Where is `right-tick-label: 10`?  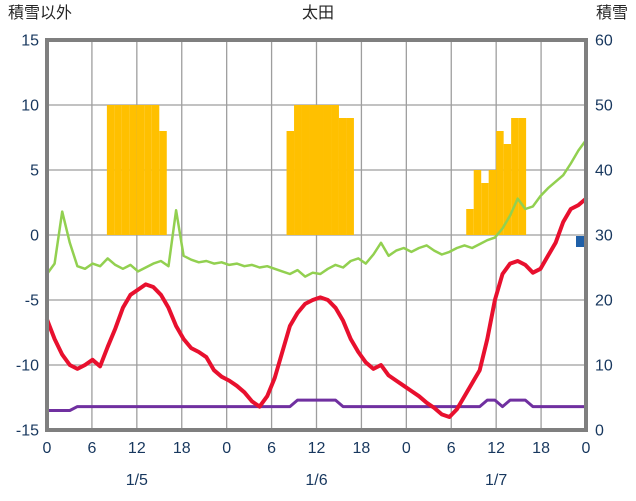
right-tick-label: 10 is located at coordinates (604, 366).